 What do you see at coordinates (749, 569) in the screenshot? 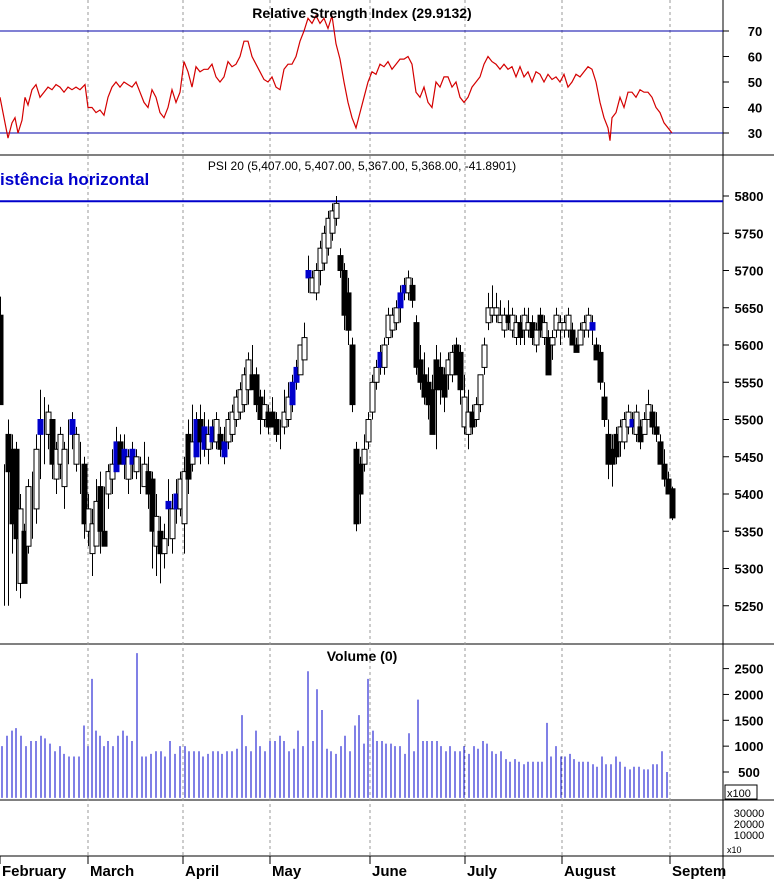
I see `price-tick-label: 5300` at bounding box center [749, 569].